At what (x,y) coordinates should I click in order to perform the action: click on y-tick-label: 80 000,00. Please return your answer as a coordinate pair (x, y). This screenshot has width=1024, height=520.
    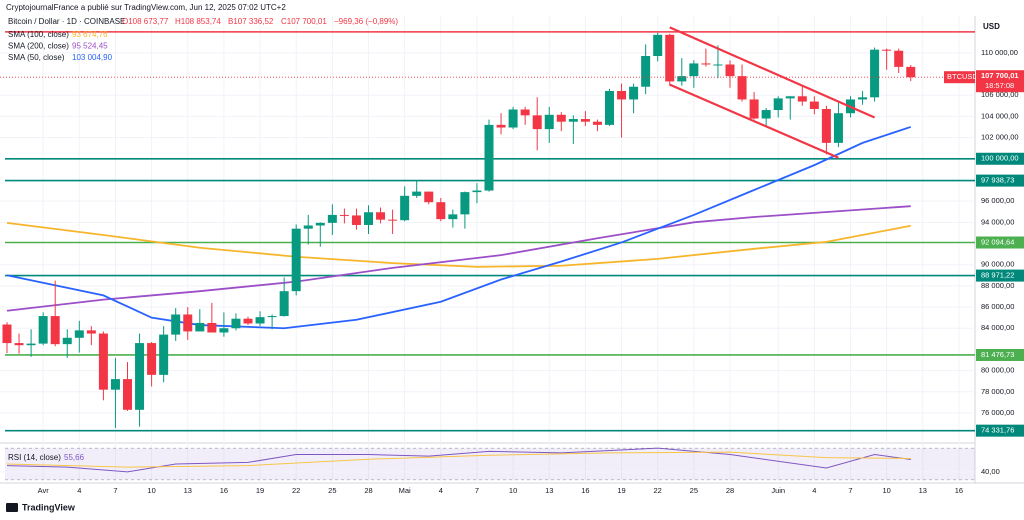
    Looking at the image, I should click on (997, 370).